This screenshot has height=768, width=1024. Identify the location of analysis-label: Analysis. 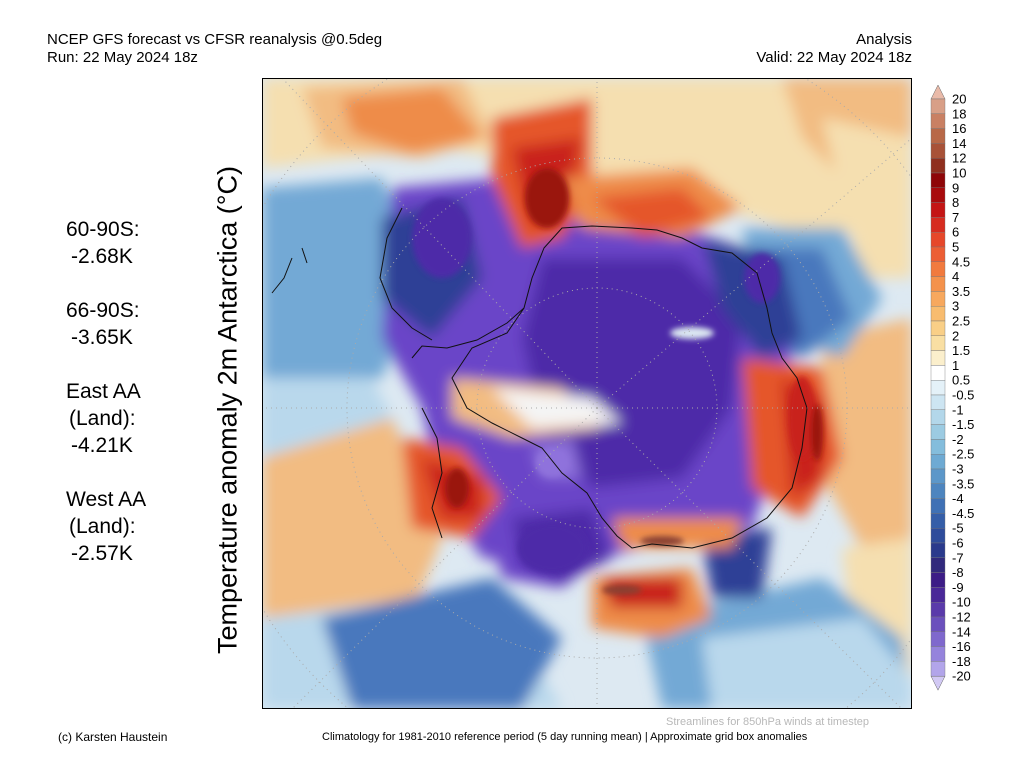
(884, 39).